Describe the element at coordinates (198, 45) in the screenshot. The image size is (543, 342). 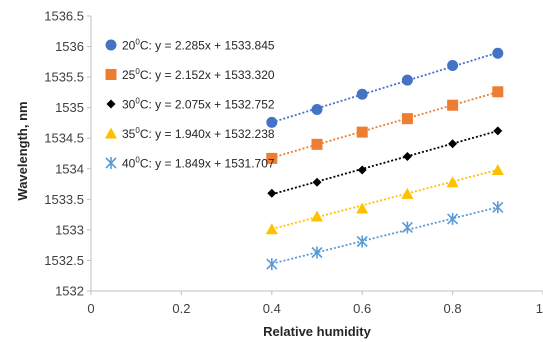
I see `legend-label-0: 200C: y = 2.285x + 1533.845` at that location.